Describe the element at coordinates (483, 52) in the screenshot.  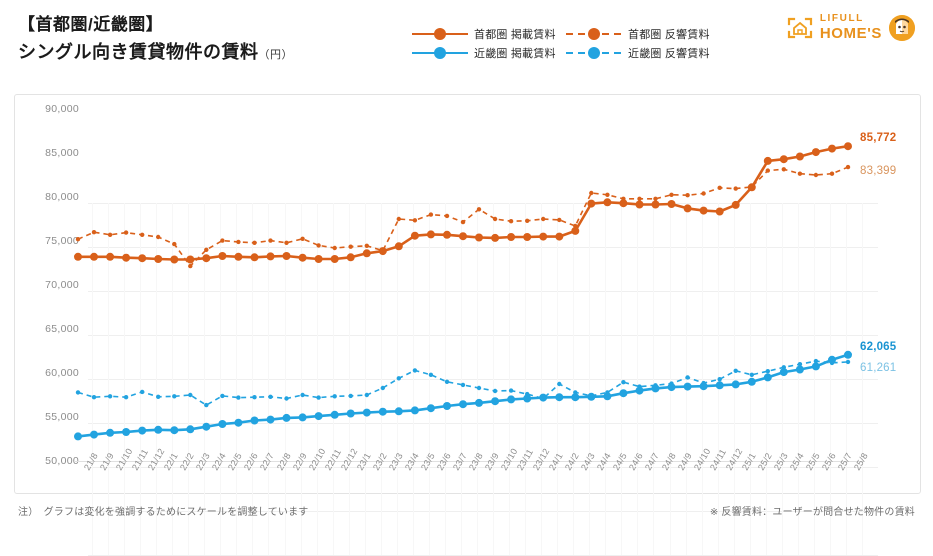
I see `legend-item-kinki-keisai: 近畿圏 掲載賃料` at that location.